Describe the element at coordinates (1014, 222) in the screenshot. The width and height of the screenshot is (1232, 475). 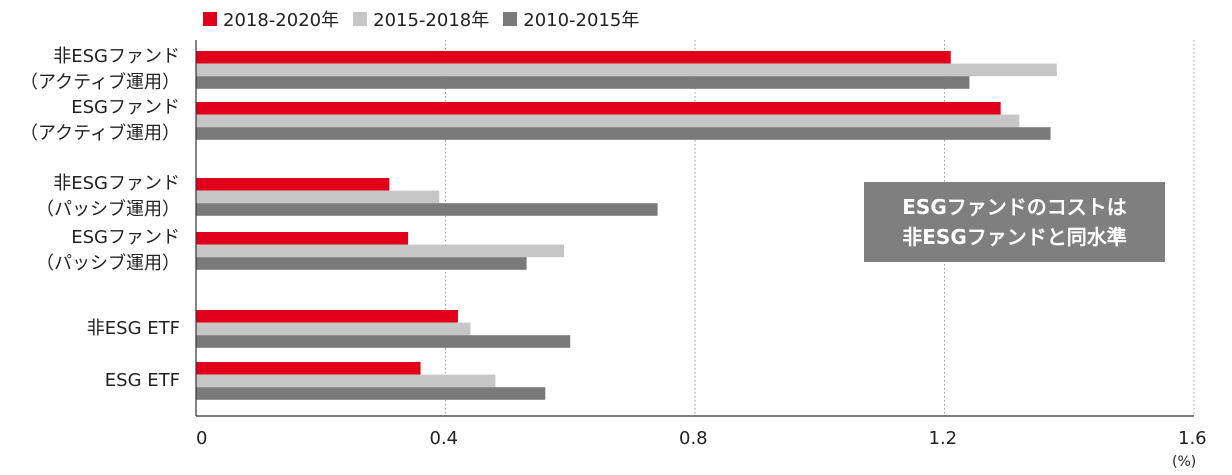
I see `callout-box: ESGファンドのコストは 非ESGファンドと同水準` at that location.